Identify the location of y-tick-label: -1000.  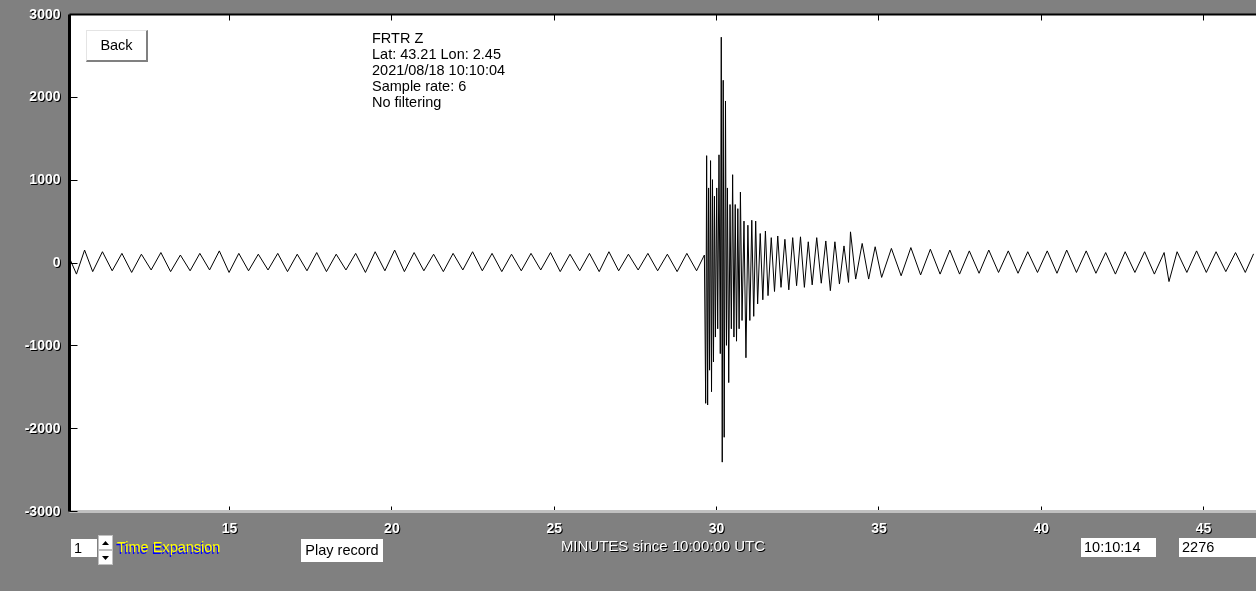
(42, 344).